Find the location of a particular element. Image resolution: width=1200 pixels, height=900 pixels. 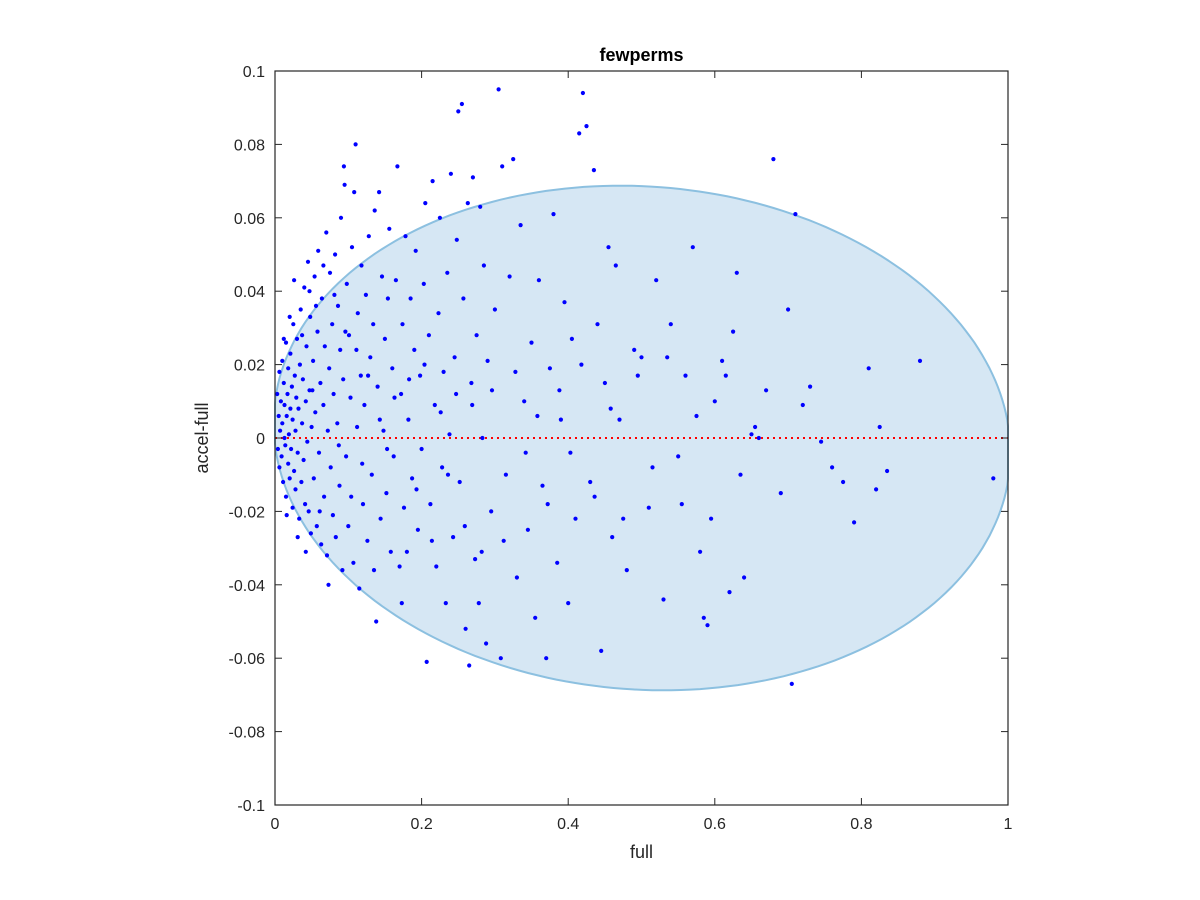

y-tick-label: 0.04 is located at coordinates (249, 292).